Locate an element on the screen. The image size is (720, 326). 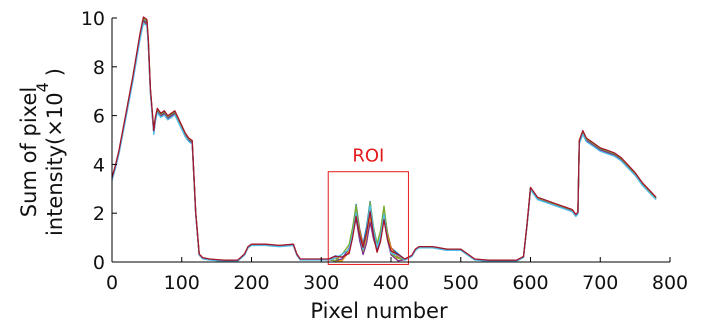
x-tick-label: 400 is located at coordinates (391, 283).